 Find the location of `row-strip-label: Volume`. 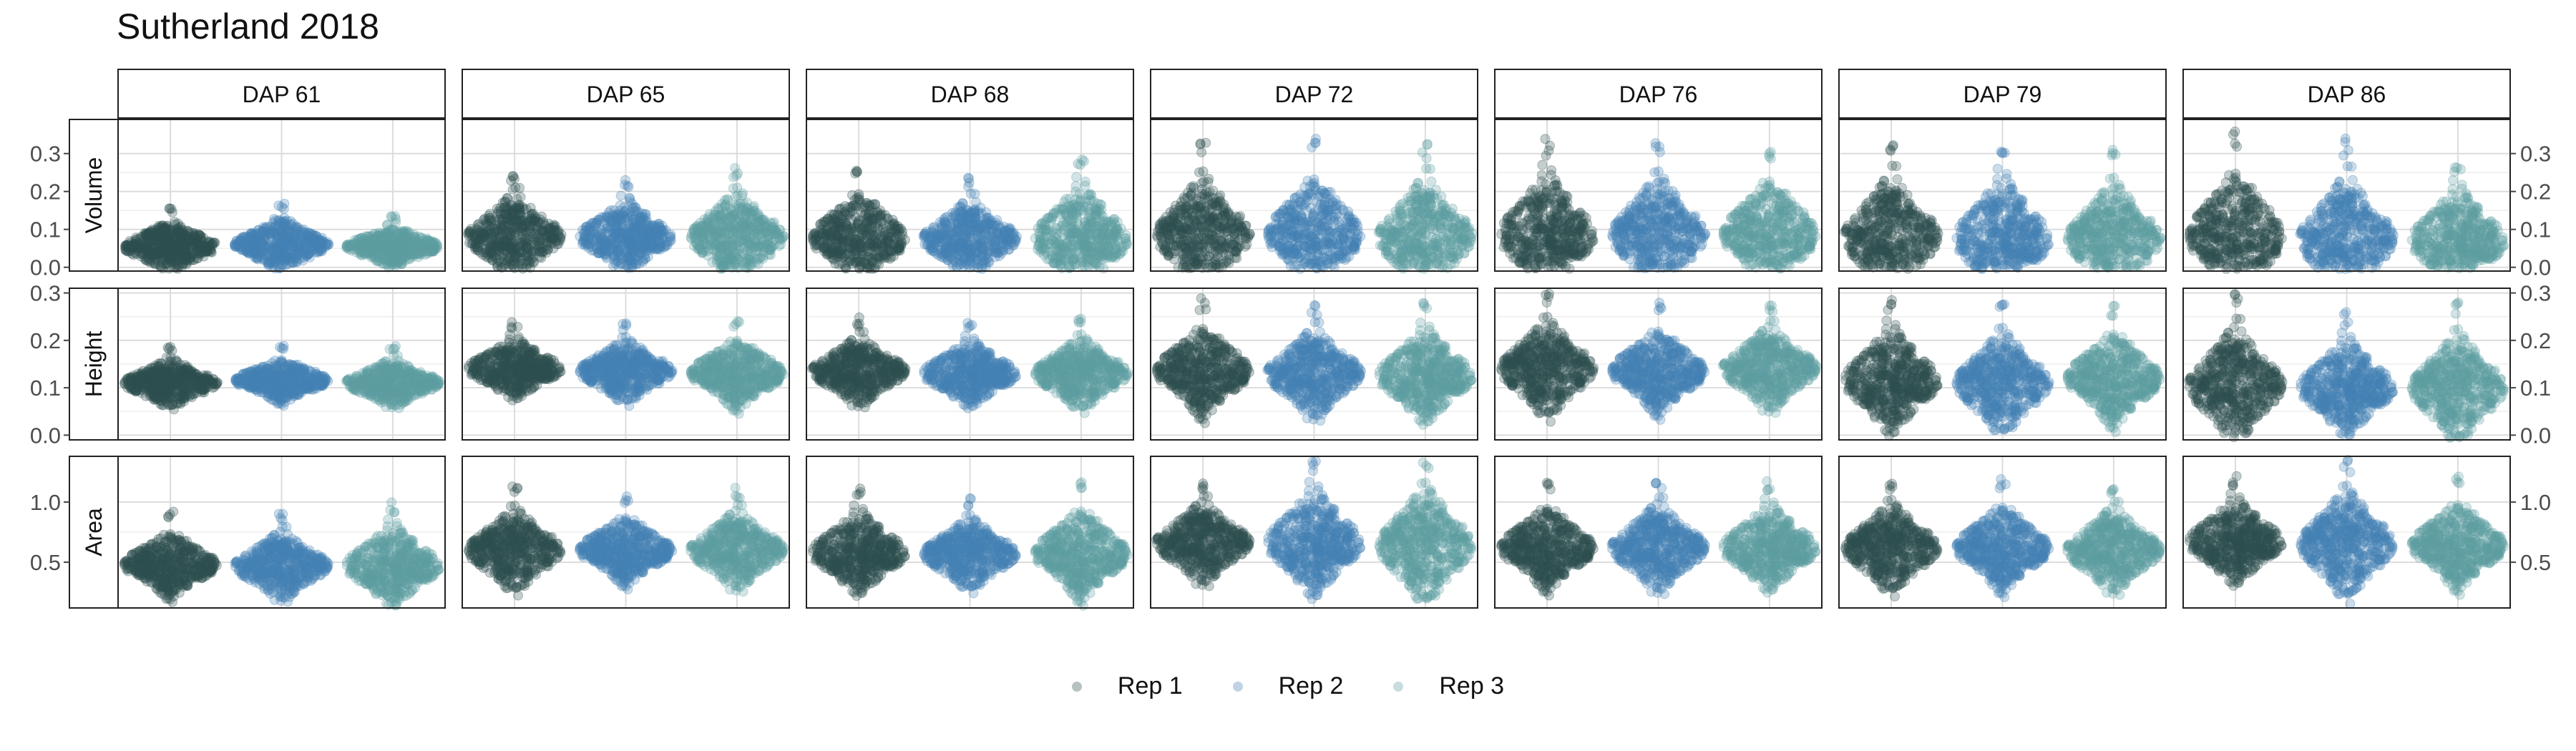

row-strip-label: Volume is located at coordinates (94, 196).